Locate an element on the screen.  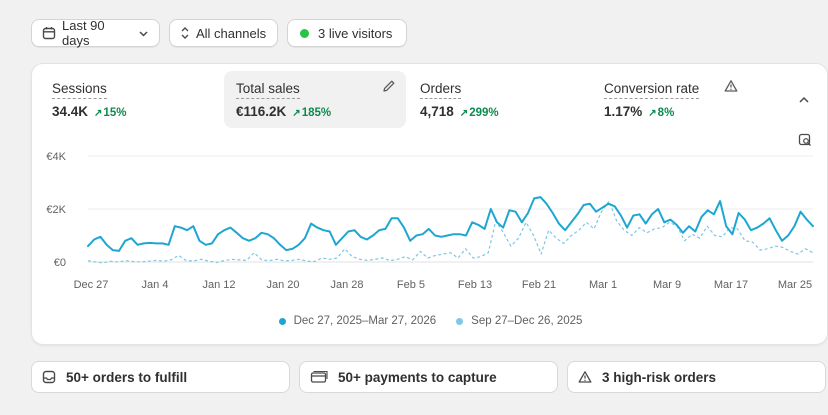
metric-label: Conversion rate is located at coordinates (652, 90).